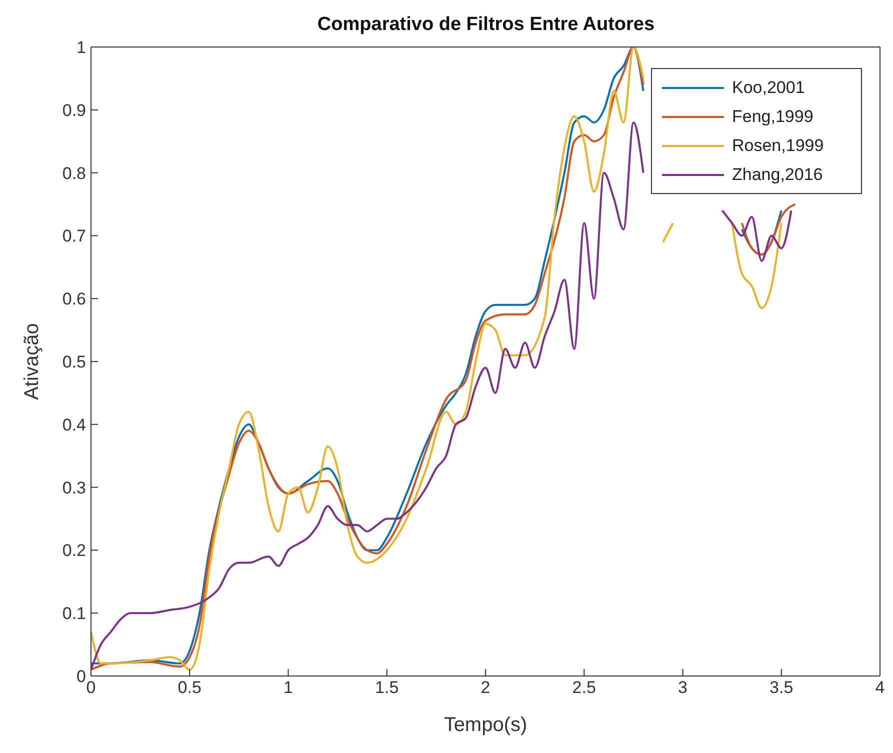  What do you see at coordinates (74, 424) in the screenshot?
I see `y-tick-label: 0.4` at bounding box center [74, 424].